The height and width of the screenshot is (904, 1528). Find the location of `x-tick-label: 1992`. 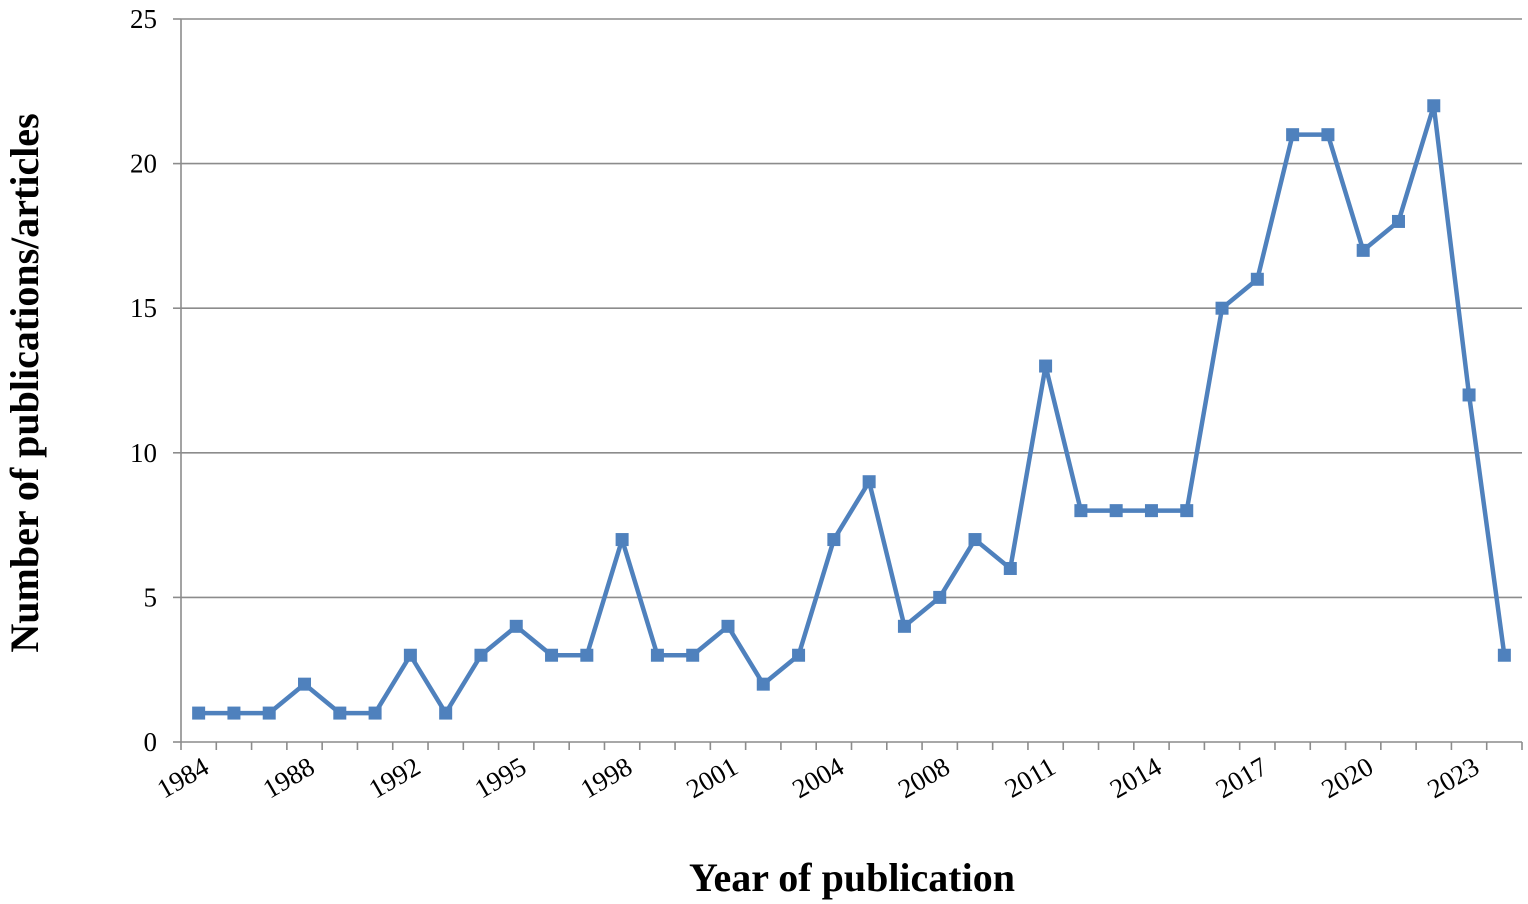

x-tick-label: 1992 is located at coordinates (395, 777).